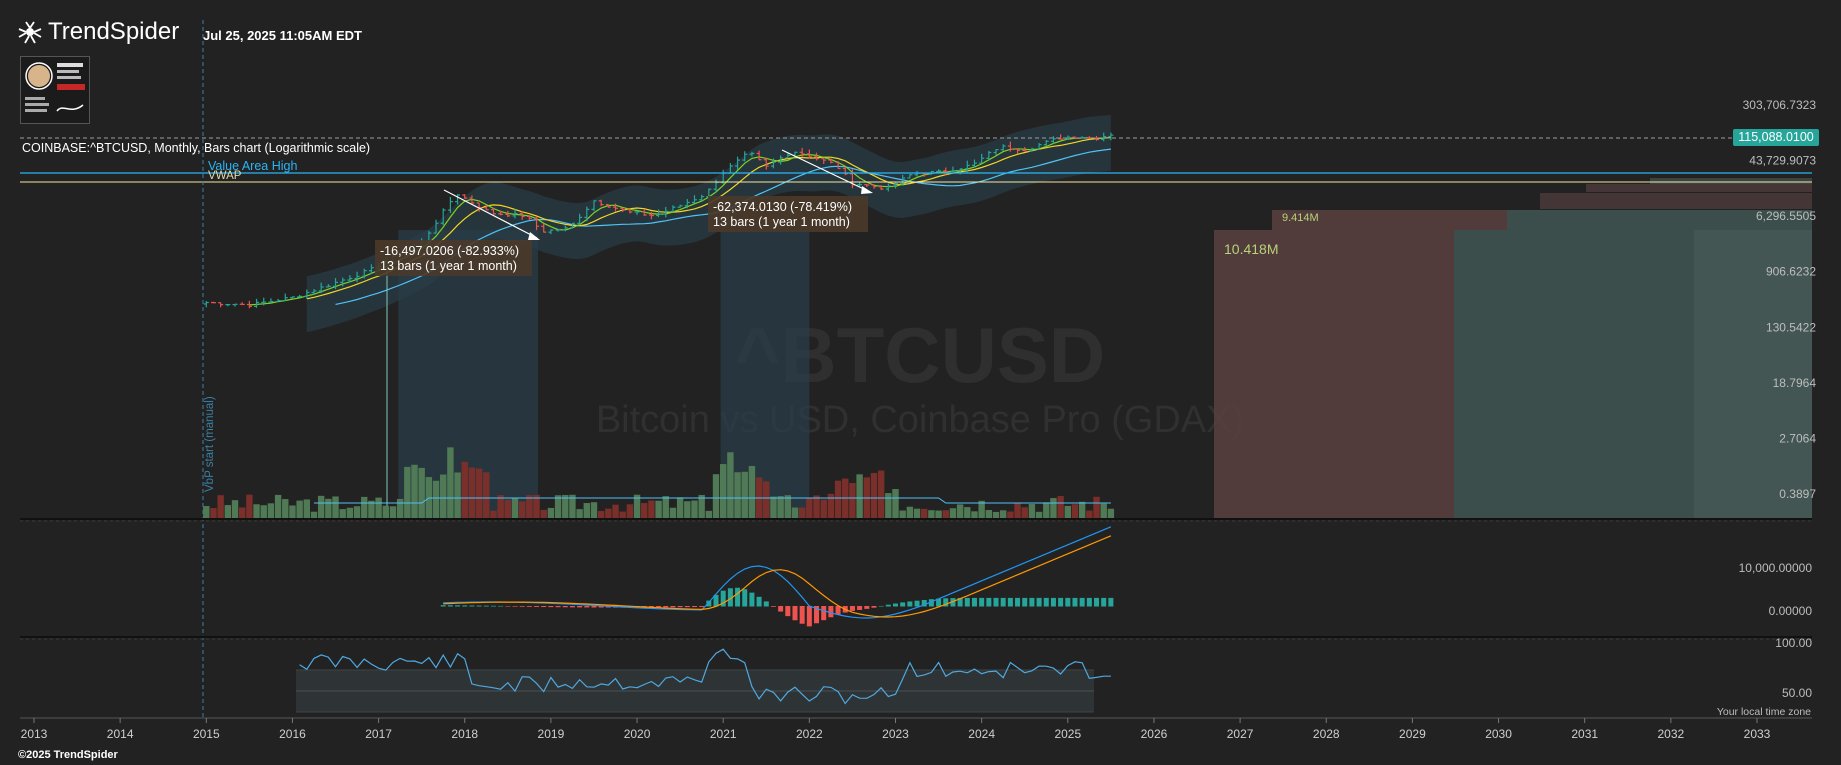 Image resolution: width=1841 pixels, height=765 pixels. I want to click on drawdown-1-value: -16,497.0206 (-82.933%), so click(449, 251).